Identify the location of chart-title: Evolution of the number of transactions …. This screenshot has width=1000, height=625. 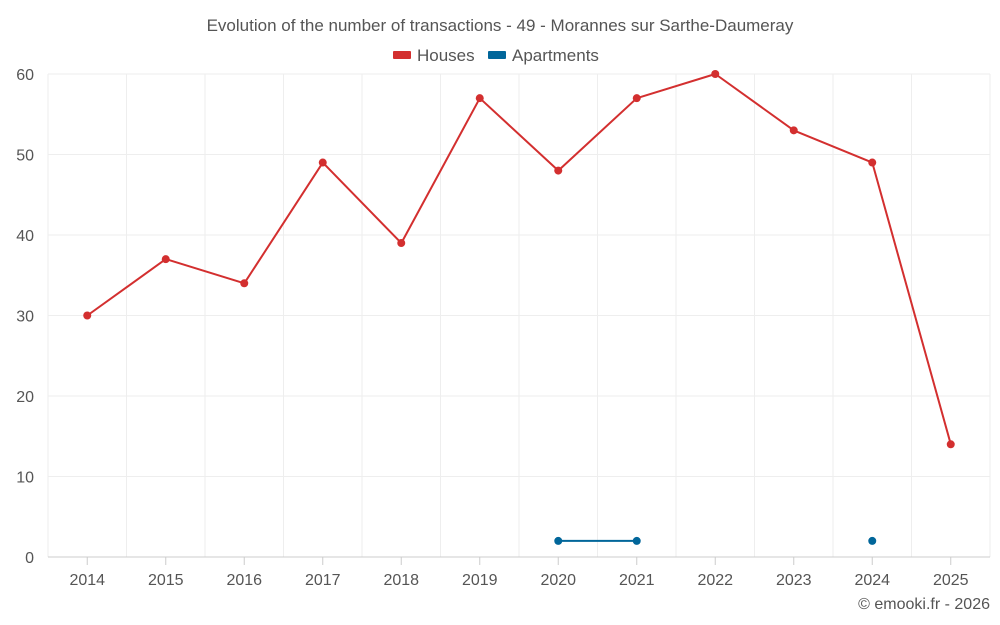
(500, 25).